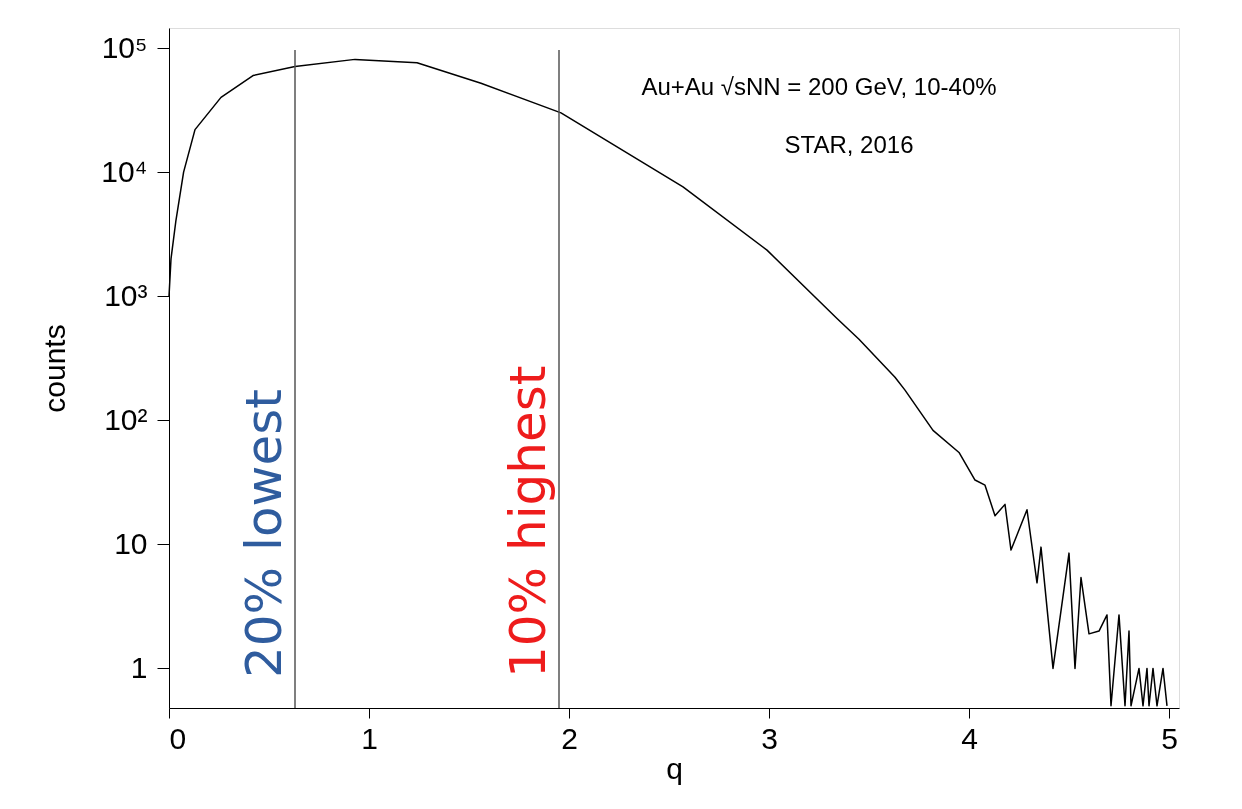 The image size is (1242, 809). Describe the element at coordinates (126, 419) in the screenshot. I see `y-tick-label: 10²` at that location.